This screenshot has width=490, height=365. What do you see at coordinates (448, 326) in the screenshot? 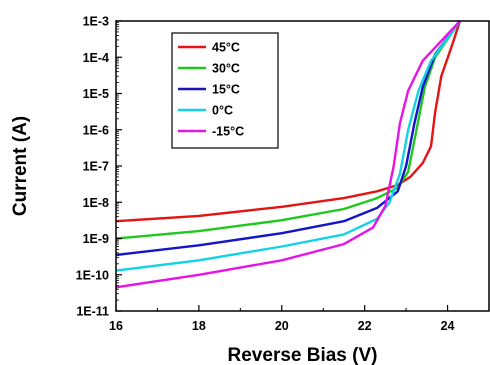
I see `x-tick-label: 24` at bounding box center [448, 326].